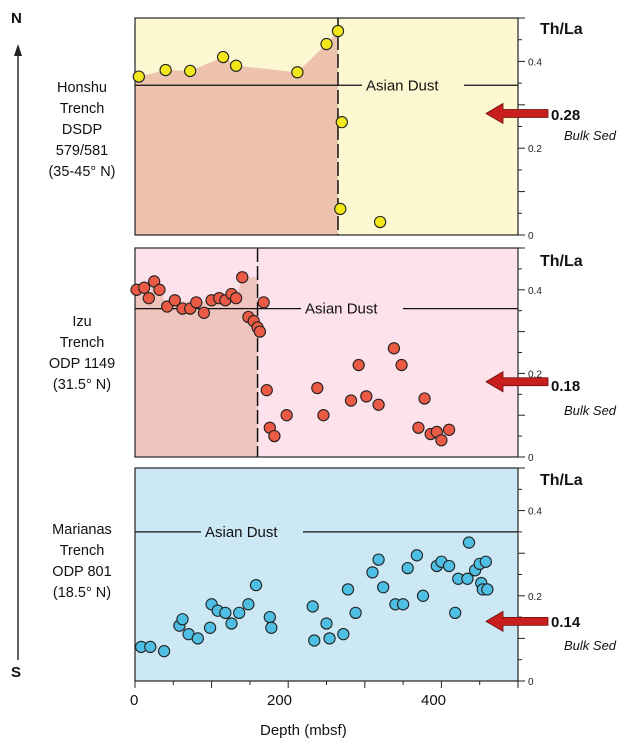 This screenshot has width=644, height=749. What do you see at coordinates (82, 88) in the screenshot?
I see `site-line: Honshu` at bounding box center [82, 88].